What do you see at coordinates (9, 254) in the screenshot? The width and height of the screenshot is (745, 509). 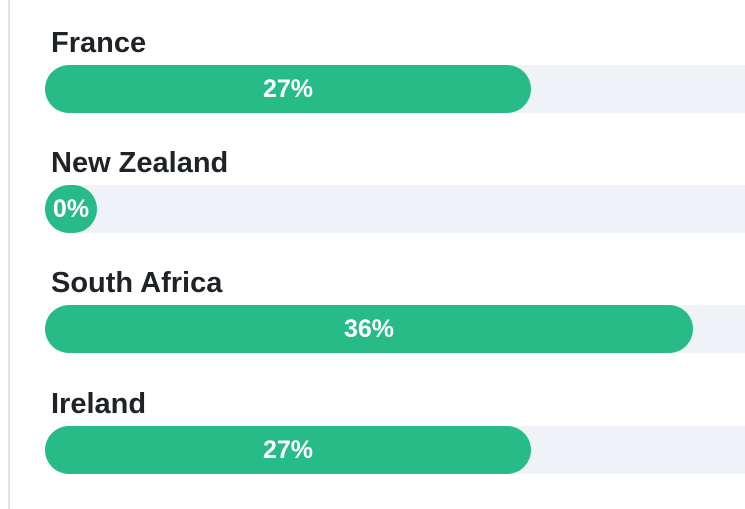 I see `left-divider` at bounding box center [9, 254].